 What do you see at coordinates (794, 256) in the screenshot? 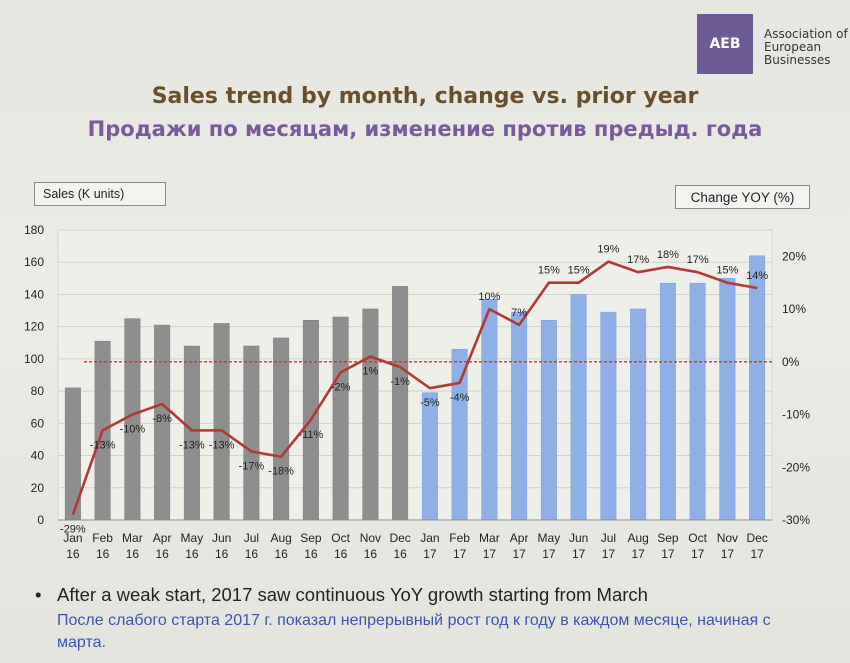
I see `right-tick-label: 20%` at bounding box center [794, 256].